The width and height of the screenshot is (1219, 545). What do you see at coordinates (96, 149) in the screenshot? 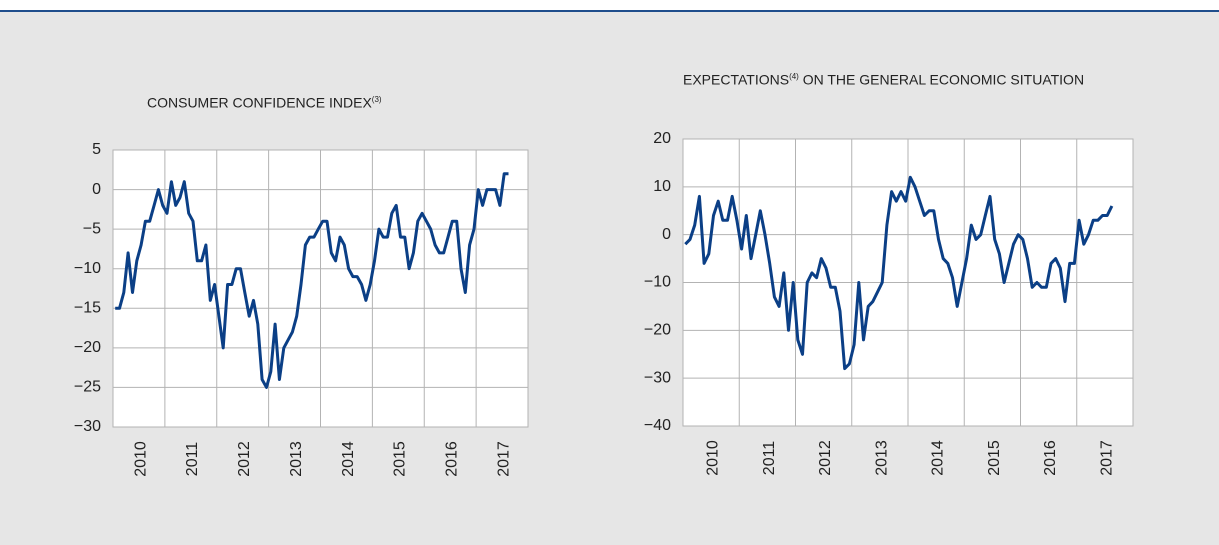
I see `y-tick-label: 5` at bounding box center [96, 149].